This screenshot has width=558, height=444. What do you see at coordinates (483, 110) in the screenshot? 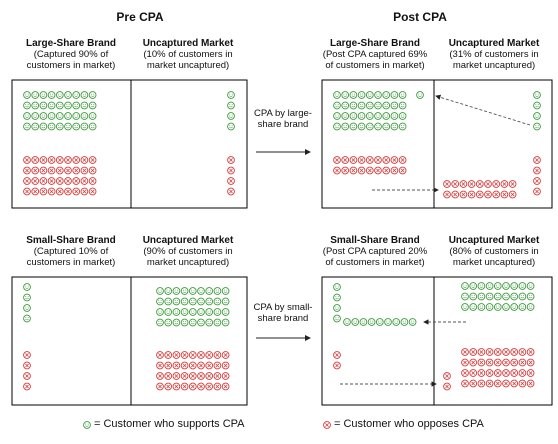
I see `post-large-transfer-arrow-top` at bounding box center [483, 110].